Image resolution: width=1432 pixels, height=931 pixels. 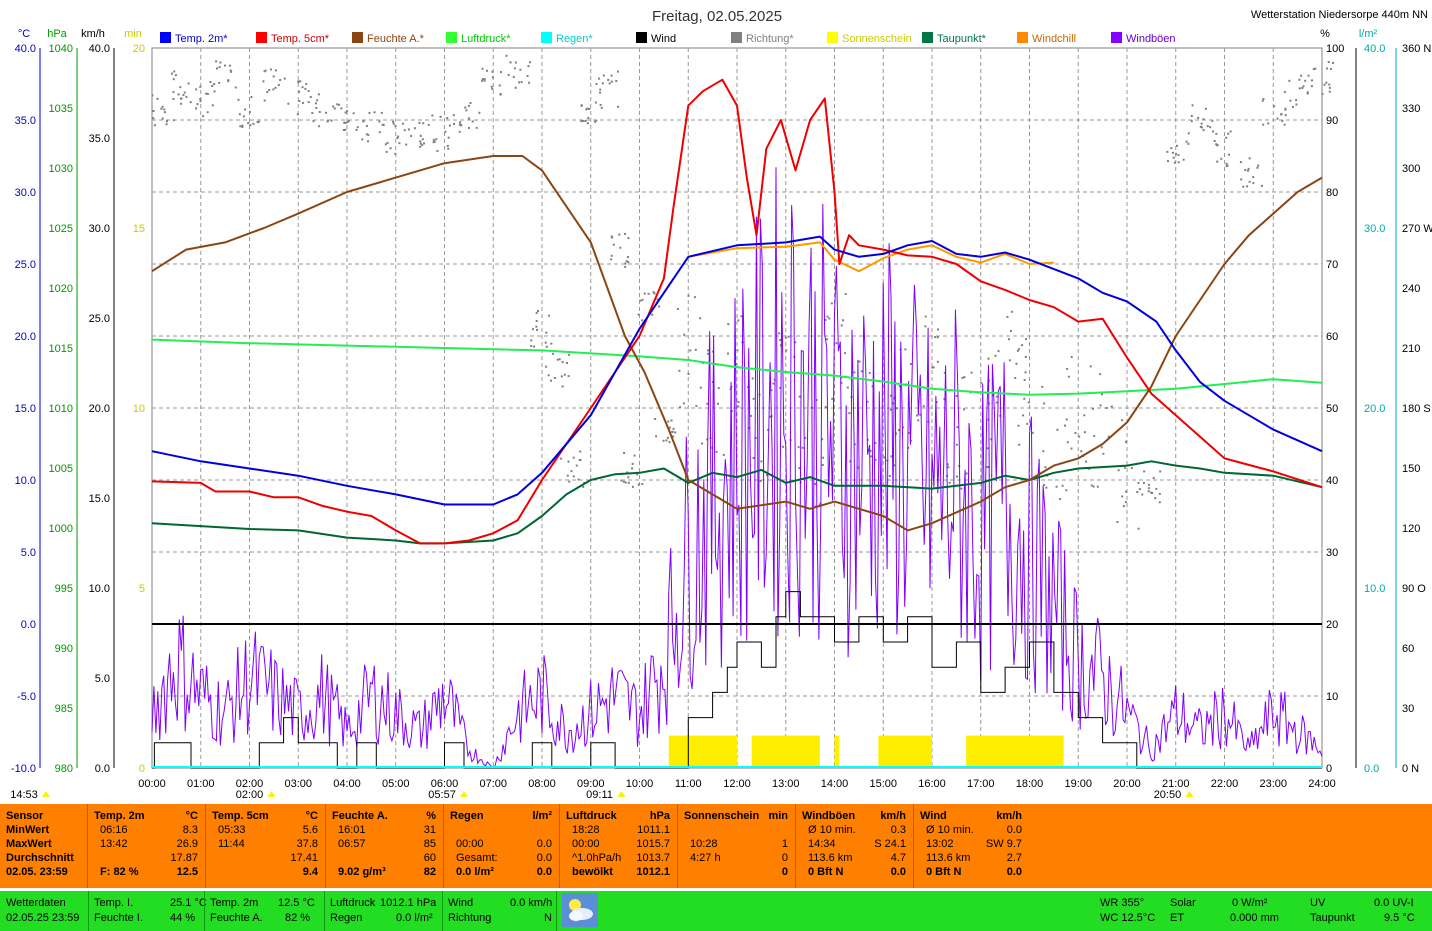 What do you see at coordinates (1254, 918) in the screenshot?
I see `et-value: 0.000 mm` at bounding box center [1254, 918].